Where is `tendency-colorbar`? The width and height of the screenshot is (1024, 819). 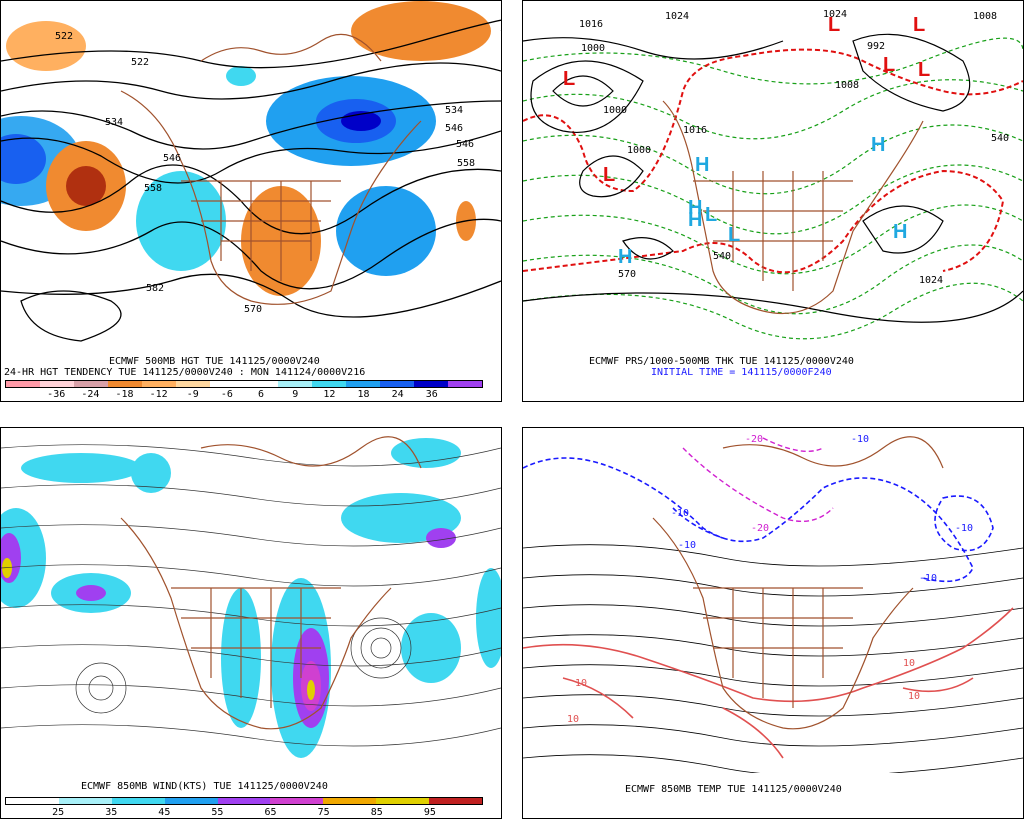
tendency-colorbar is located at coordinates (244, 384).